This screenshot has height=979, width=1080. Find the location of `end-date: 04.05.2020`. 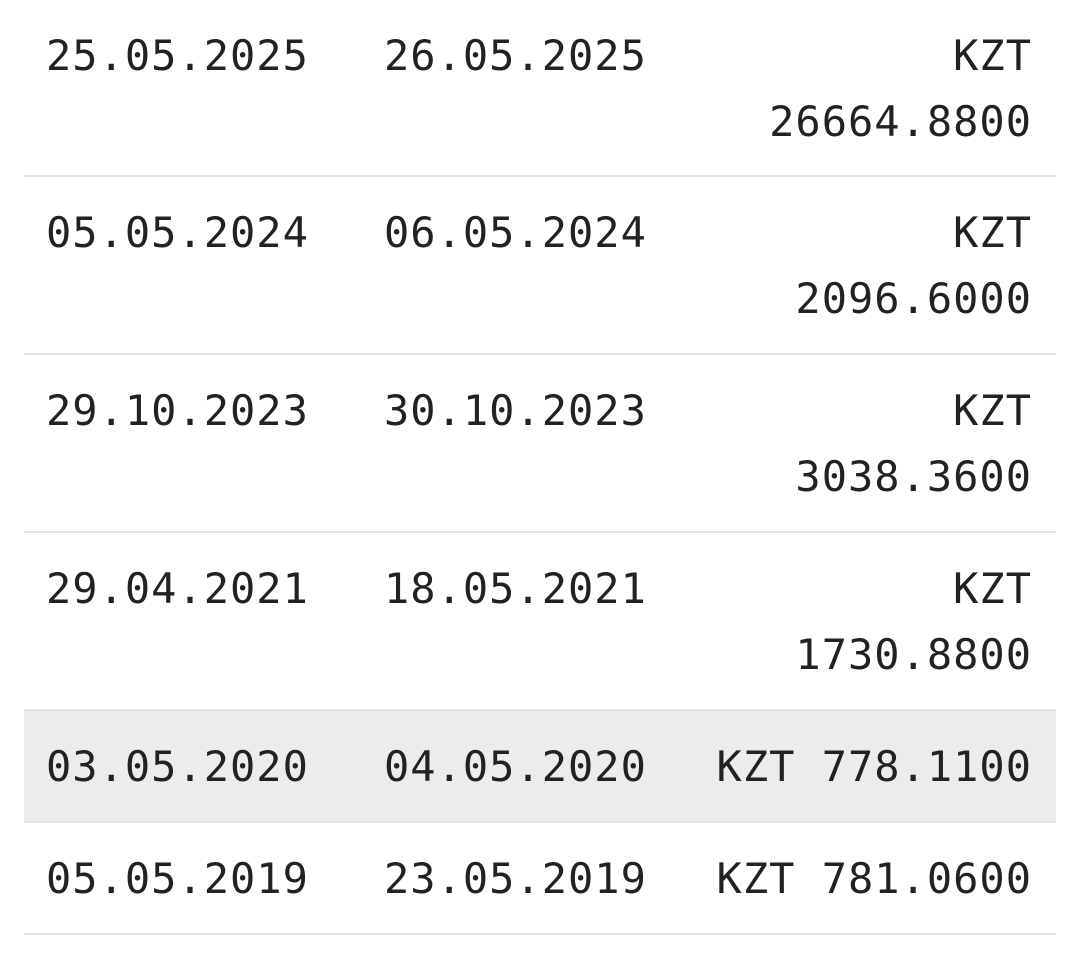

end-date: 04.05.2020 is located at coordinates (515, 766).